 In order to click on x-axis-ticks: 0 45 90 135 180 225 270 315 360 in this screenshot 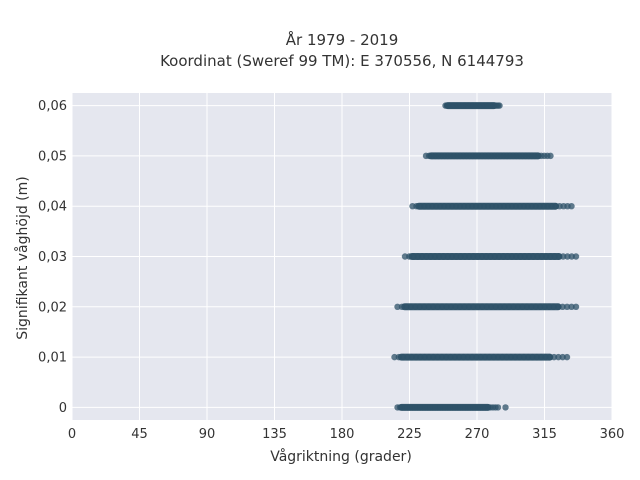, I will do `click(346, 434)`.